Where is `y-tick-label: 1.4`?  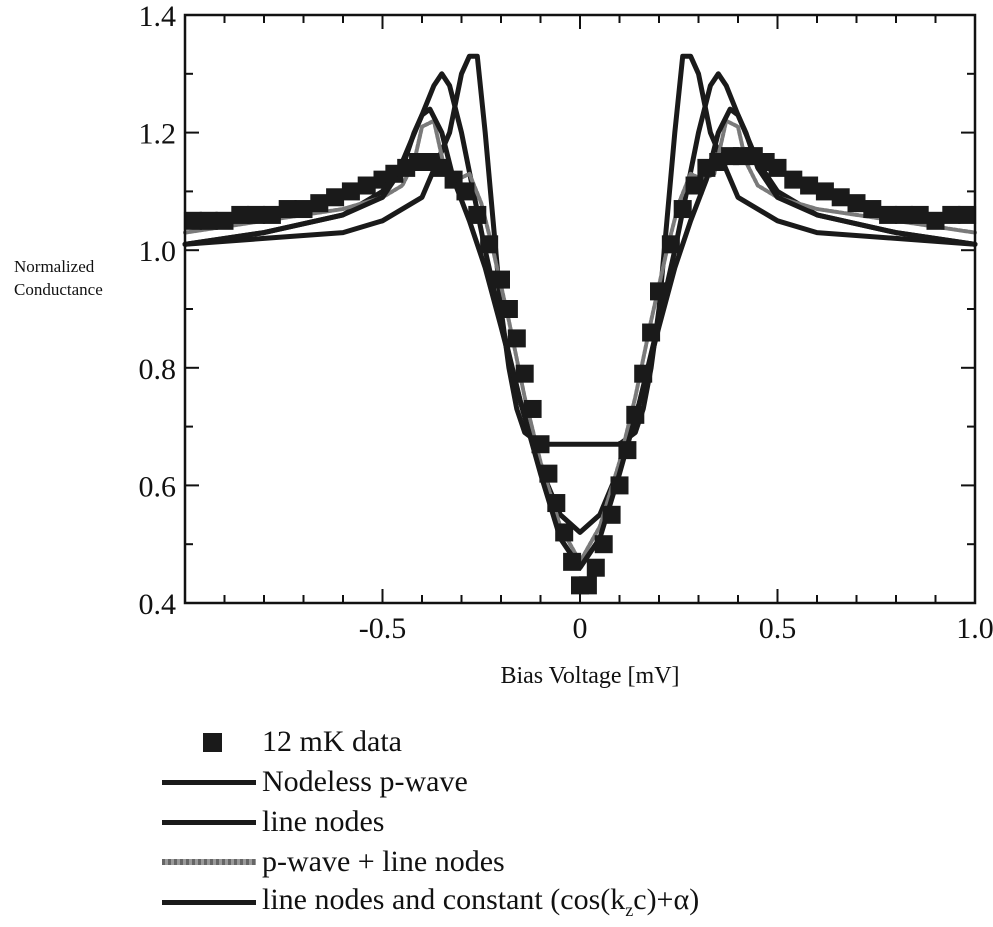
y-tick-label: 1.4 is located at coordinates (158, 16).